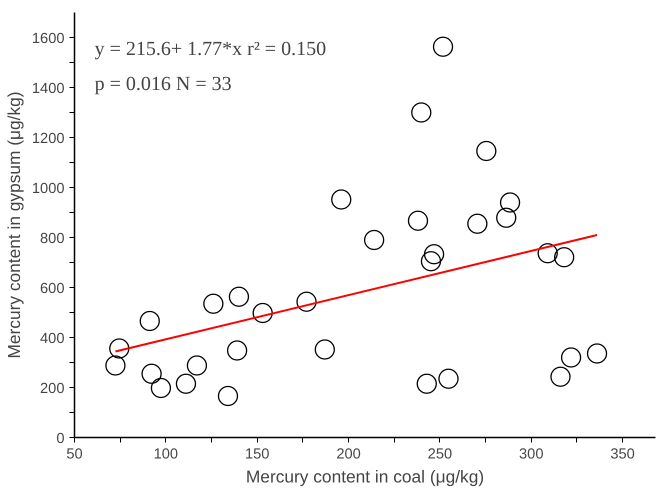 The image size is (657, 497). What do you see at coordinates (52, 389) in the screenshot?
I see `y-tick-label: 200` at bounding box center [52, 389].